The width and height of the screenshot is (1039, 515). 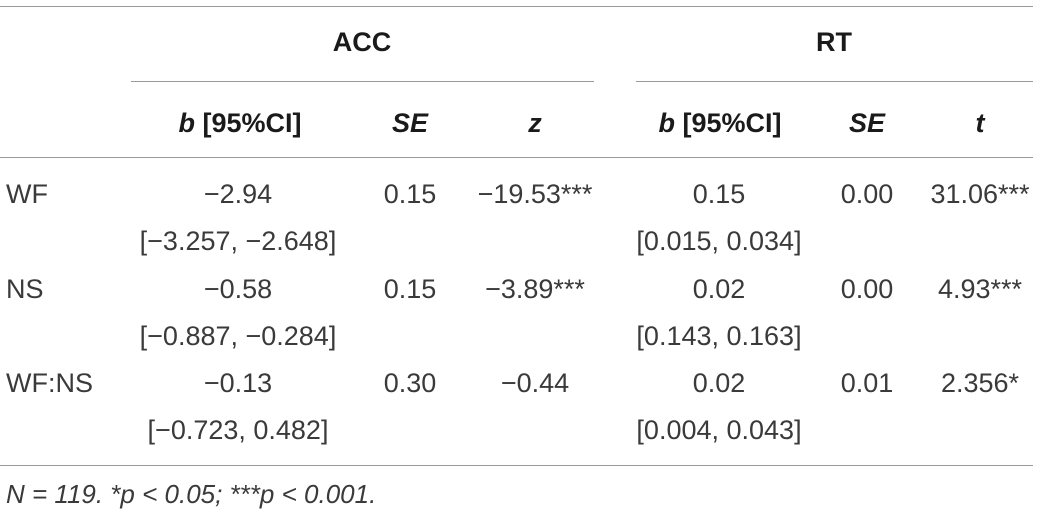 What do you see at coordinates (980, 123) in the screenshot?
I see `rt-t-header: t` at bounding box center [980, 123].